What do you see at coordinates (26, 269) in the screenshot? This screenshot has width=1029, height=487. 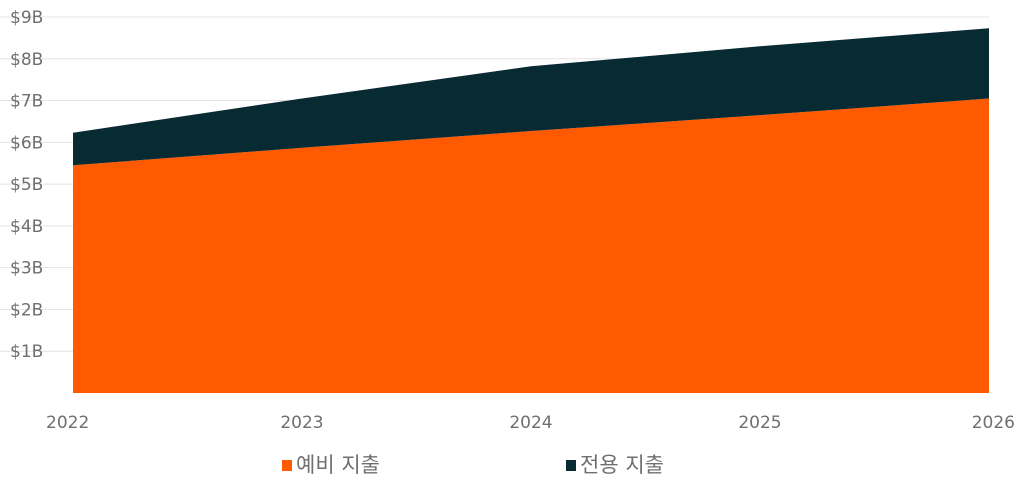 I see `y-tick-label: $3B` at bounding box center [26, 269].